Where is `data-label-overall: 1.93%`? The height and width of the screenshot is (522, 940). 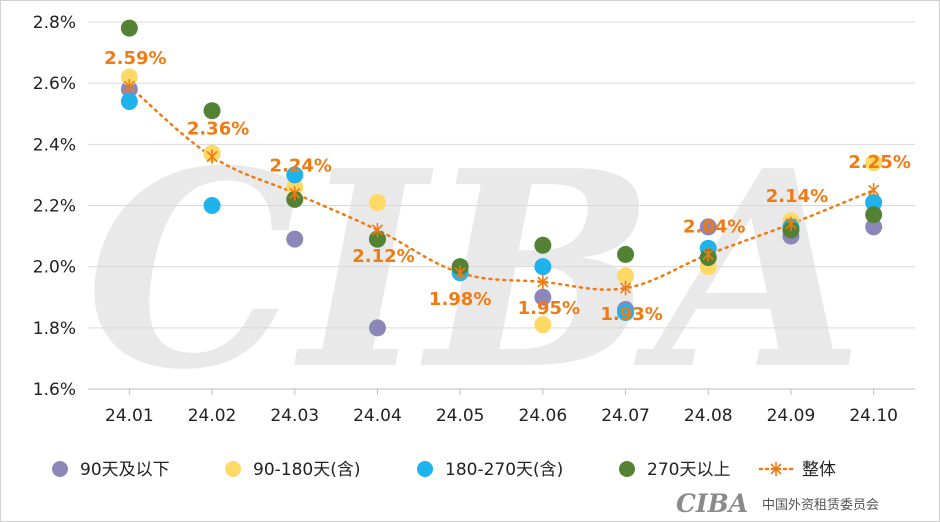
data-label-overall: 1.93% is located at coordinates (631, 314).